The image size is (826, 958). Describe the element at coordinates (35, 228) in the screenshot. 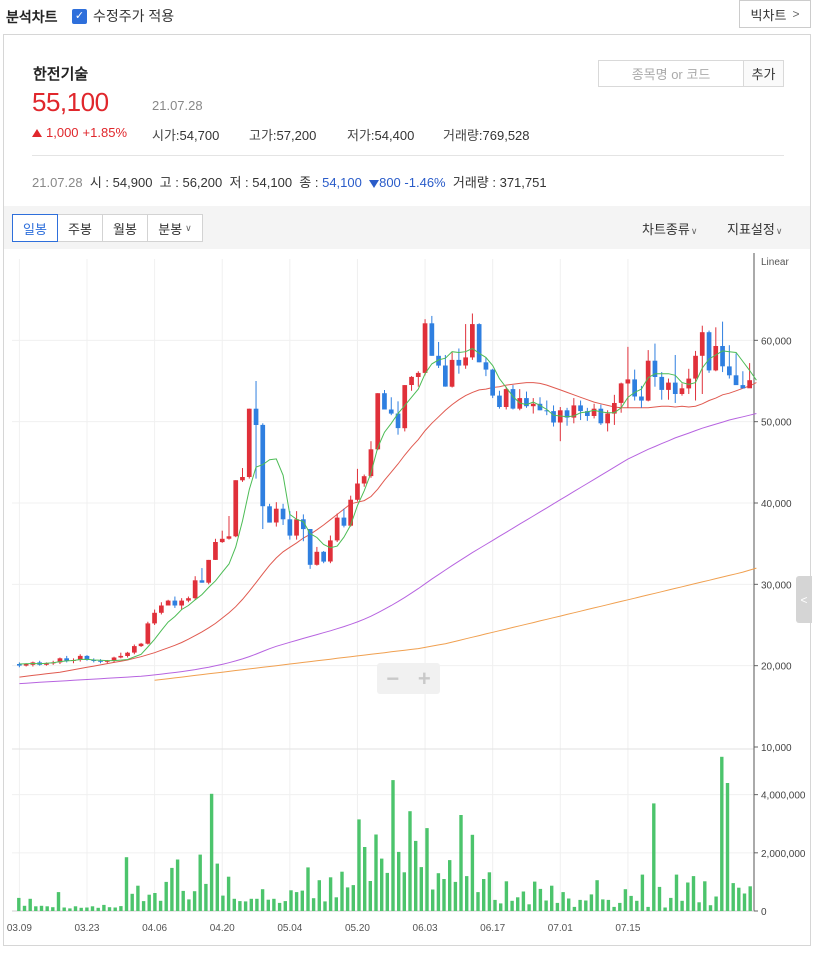

I see `tab-daily: 일봉` at that location.